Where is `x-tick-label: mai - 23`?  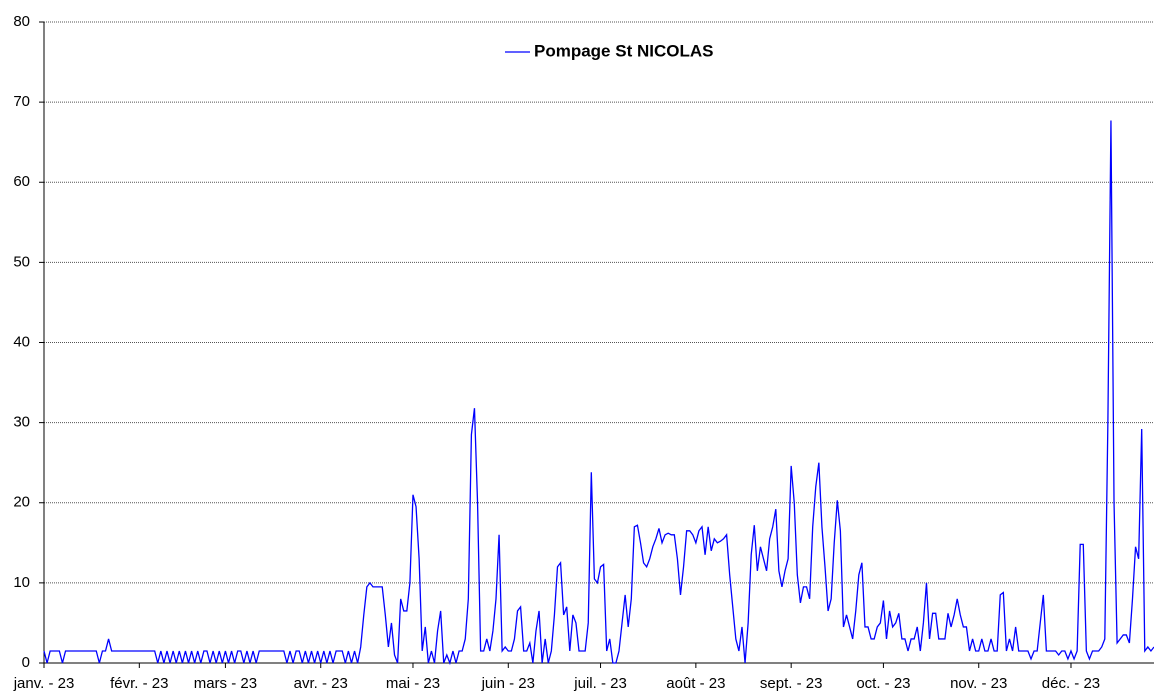 x-tick-label: mai - 23 is located at coordinates (413, 683).